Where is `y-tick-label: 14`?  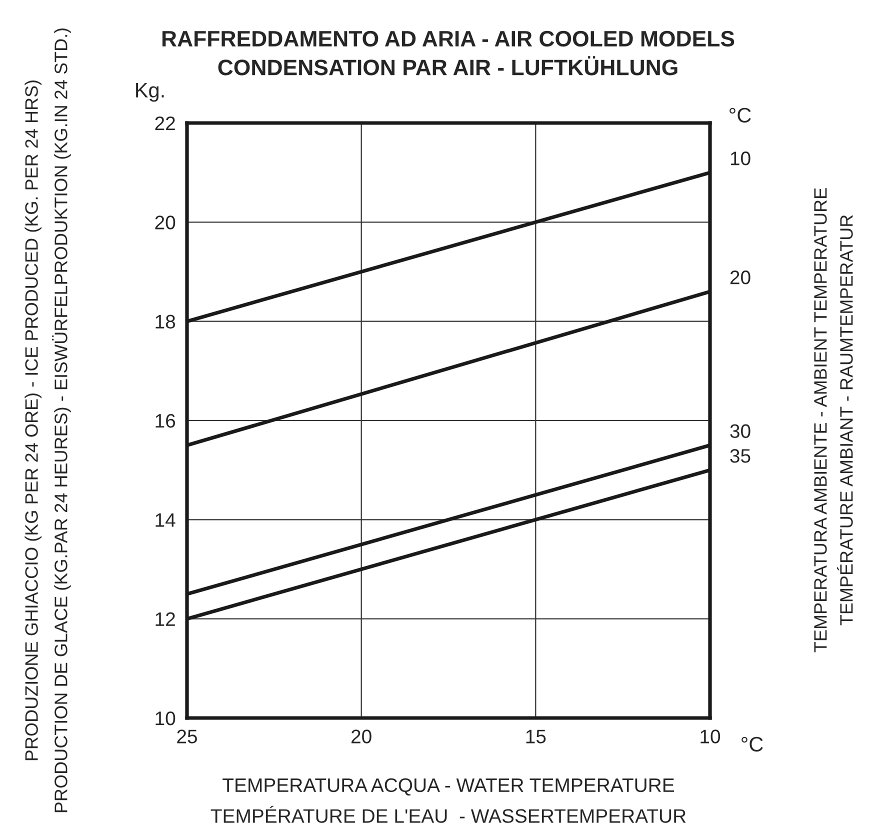
y-tick-label: 14 is located at coordinates (166, 520).